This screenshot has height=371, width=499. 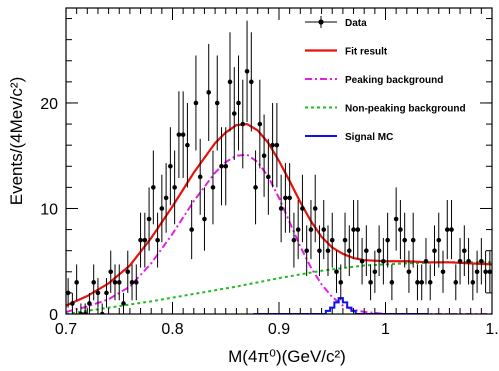 What do you see at coordinates (369, 137) in the screenshot?
I see `legend-label: Signal MC` at bounding box center [369, 137].